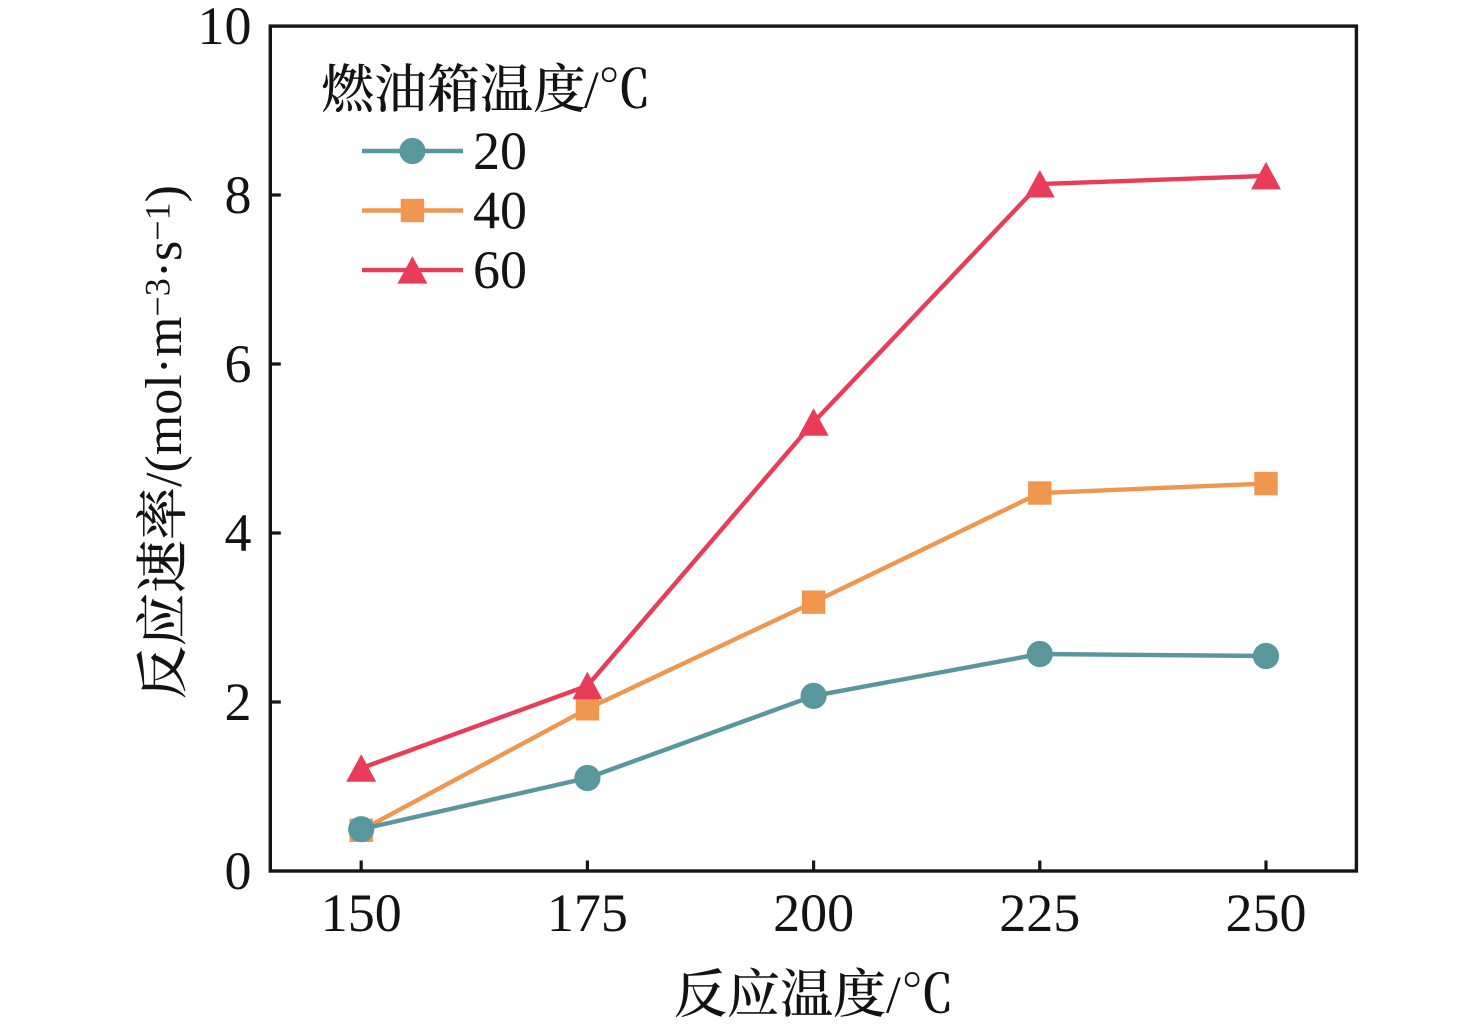  What do you see at coordinates (500, 270) in the screenshot?
I see `svg-text: 60` at bounding box center [500, 270].